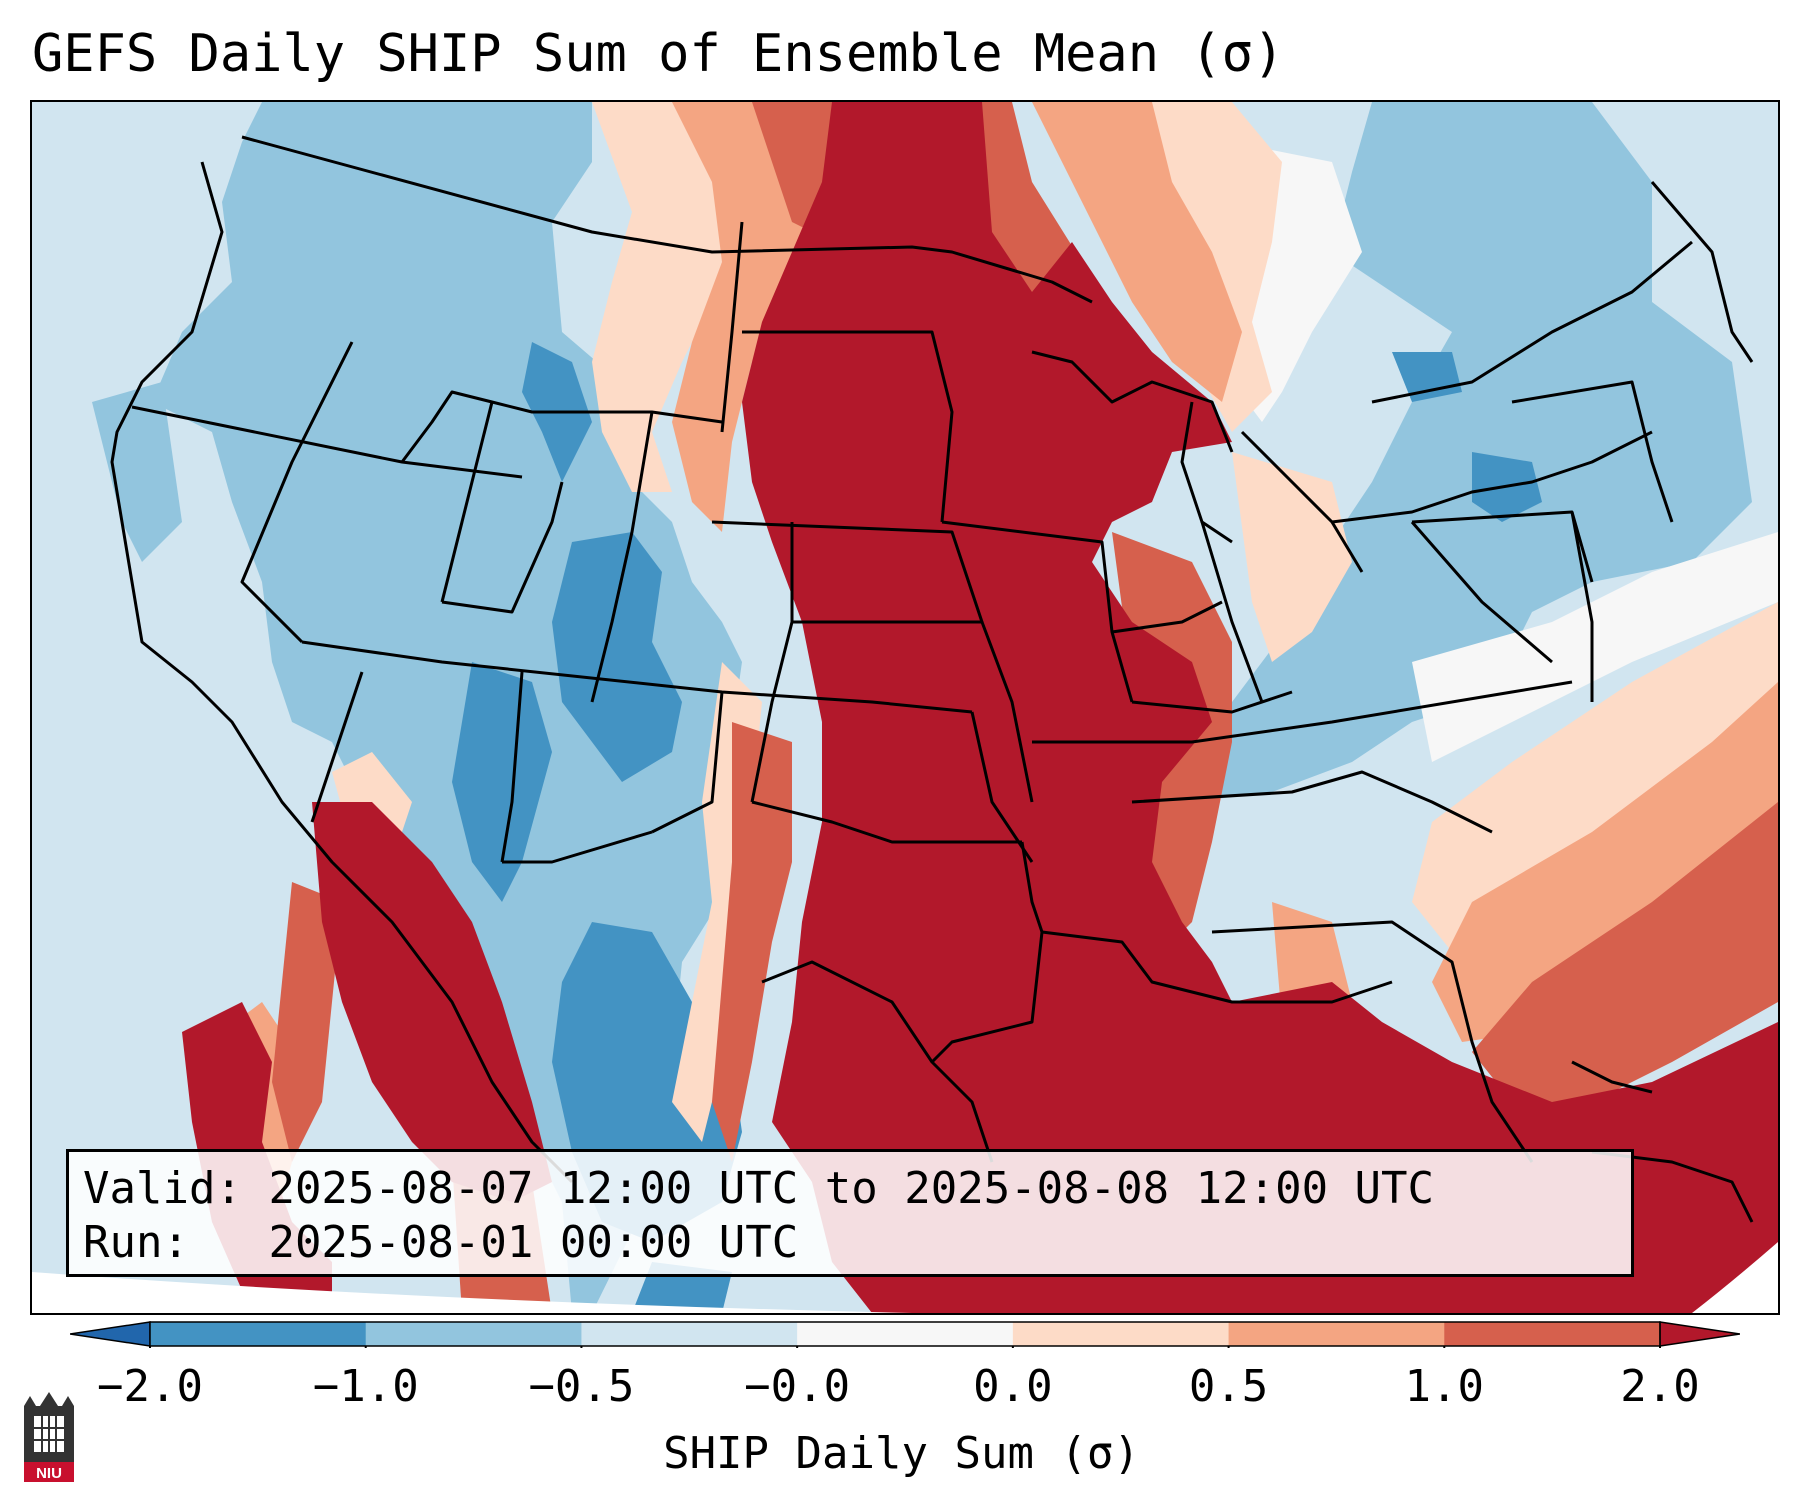 This screenshot has width=1803, height=1506. What do you see at coordinates (365, 1386) in the screenshot?
I see `colorbar-tick-label: −1.0` at bounding box center [365, 1386].